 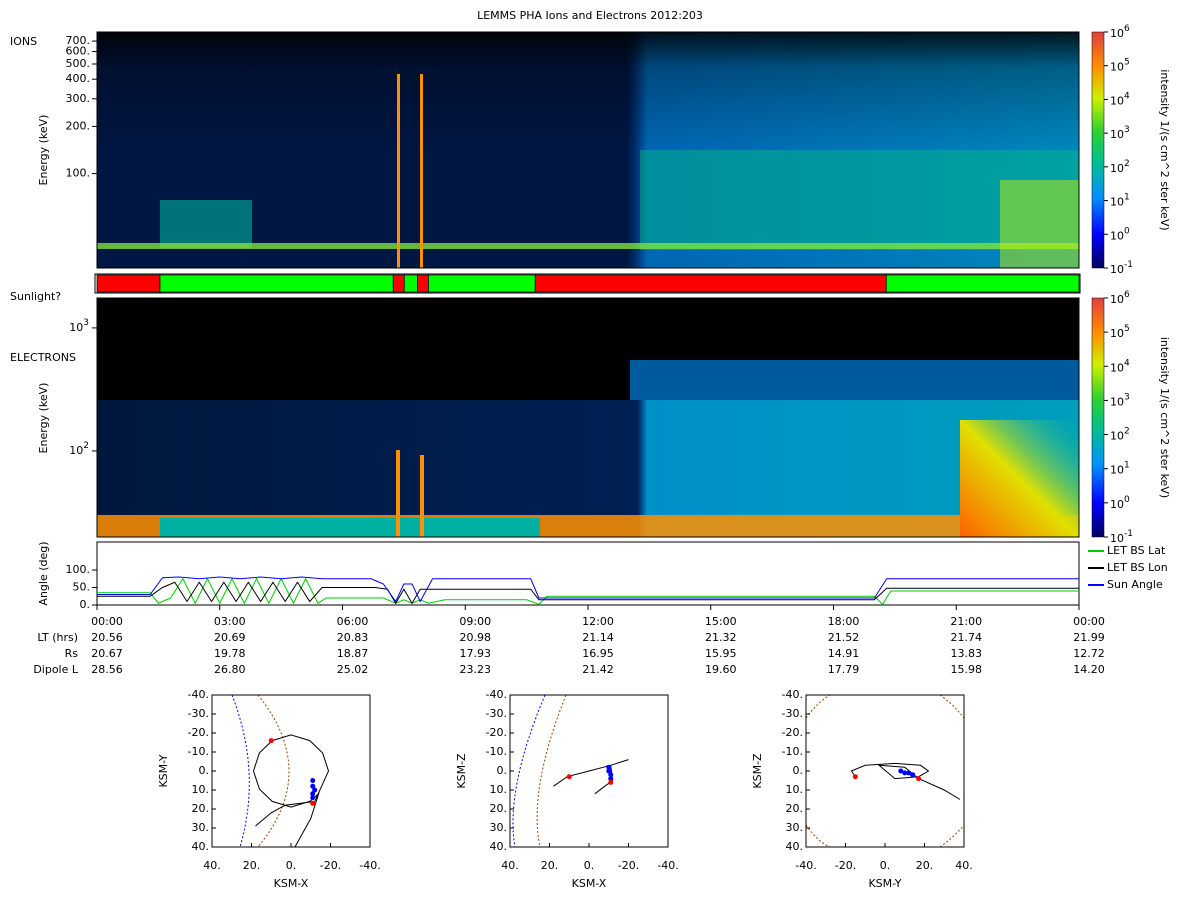 I want to click on legend-label: Sun Angle, so click(x=1135, y=584).